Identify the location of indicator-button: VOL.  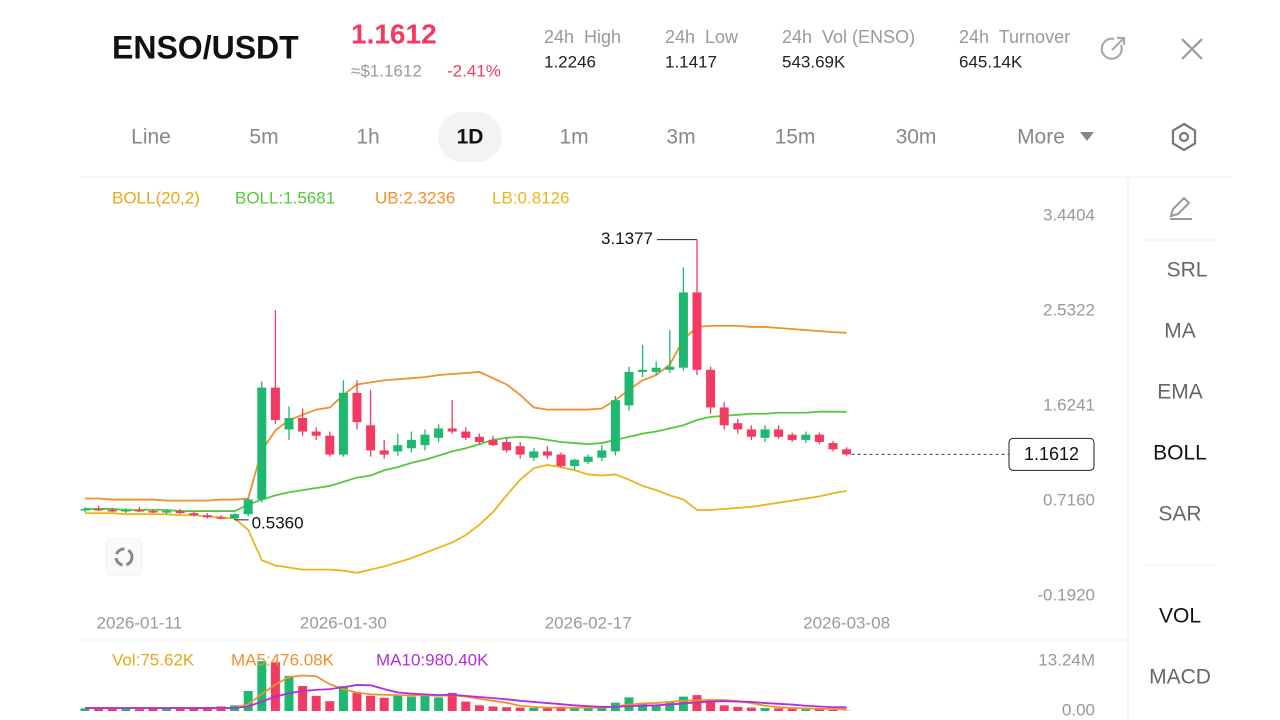
(1180, 616).